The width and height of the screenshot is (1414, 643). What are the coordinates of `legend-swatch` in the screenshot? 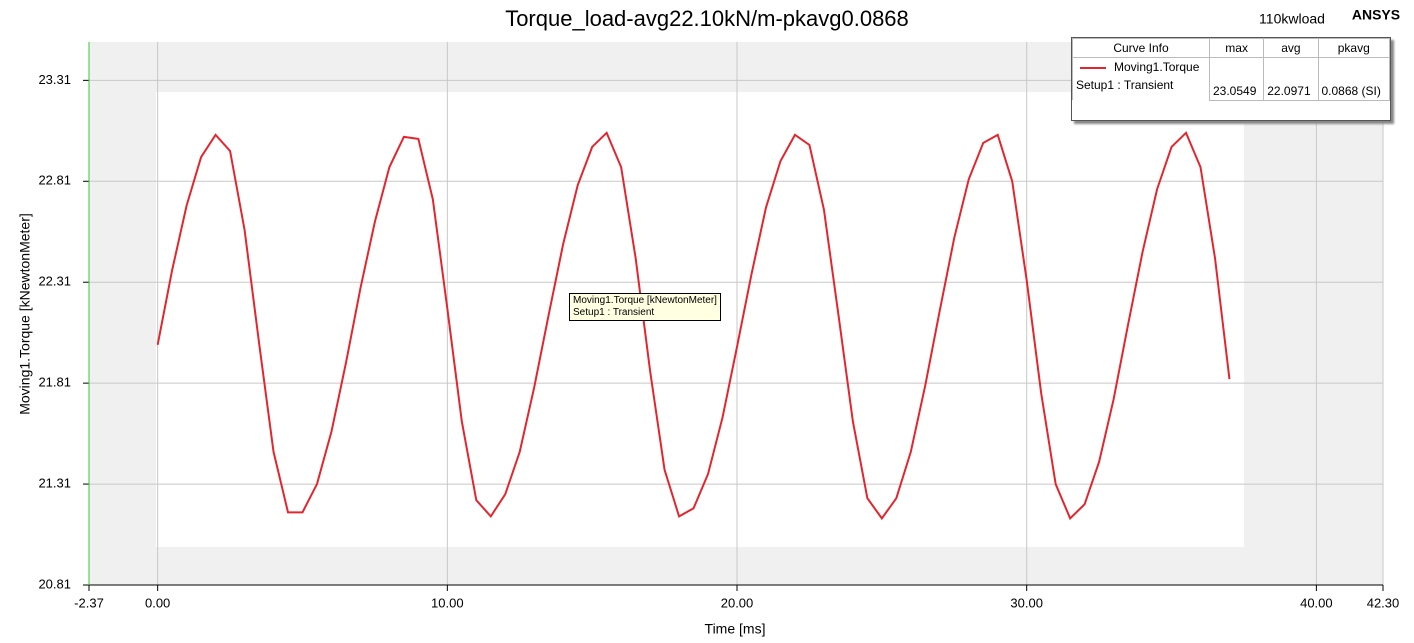 It's located at (1093, 67).